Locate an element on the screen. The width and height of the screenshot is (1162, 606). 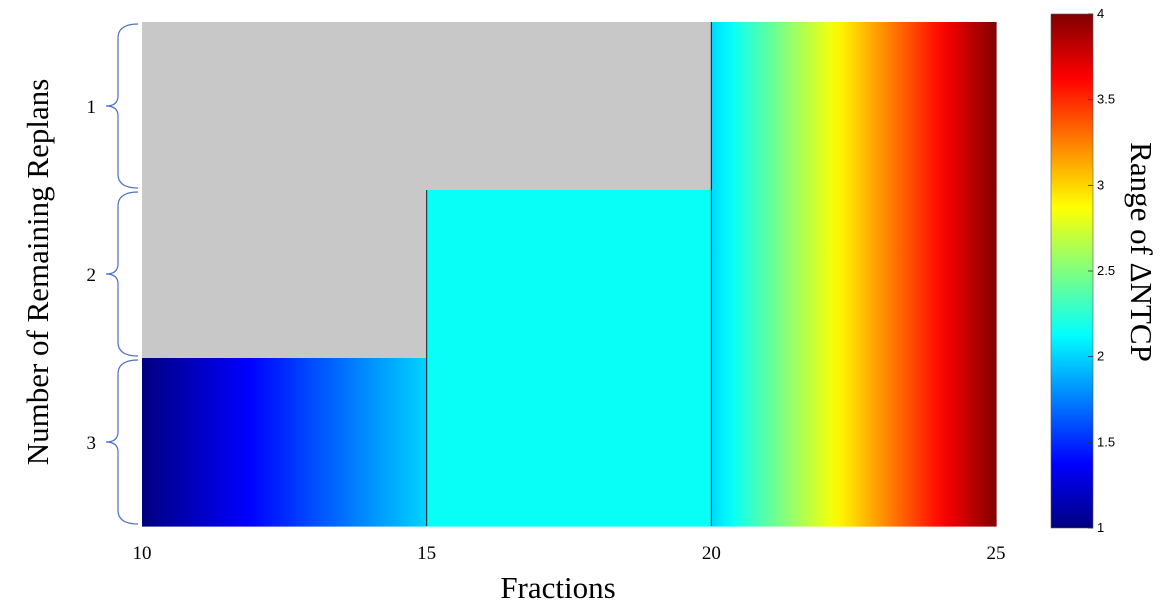
y-tick-label: 1 is located at coordinates (92, 107).